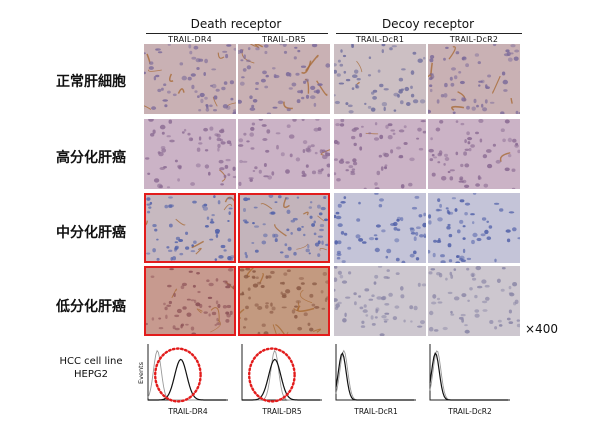 This screenshot has height=442, width=592. I want to click on row-label-moderately-differentiated: 中分化肝癌, so click(91, 233).